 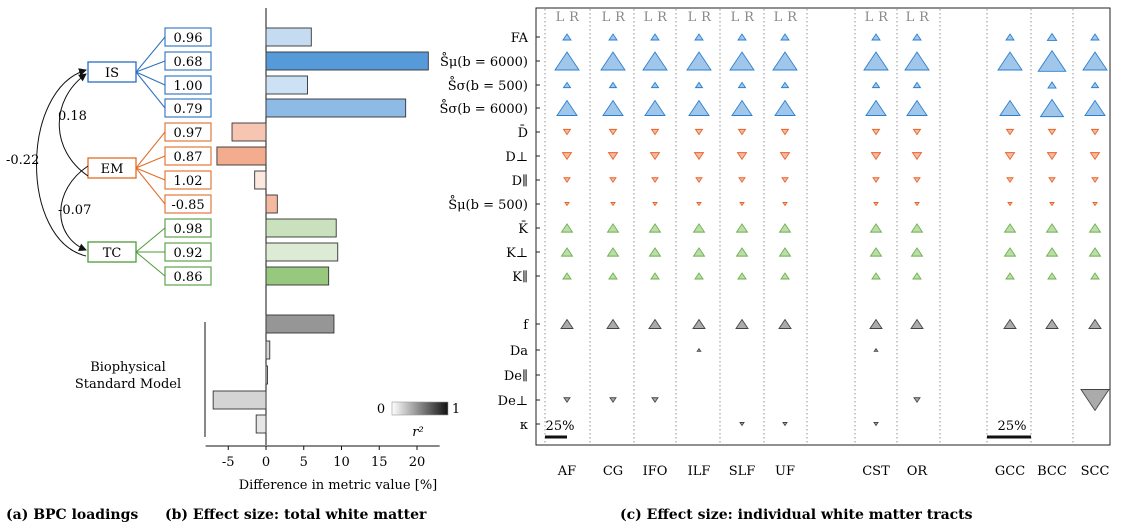 What do you see at coordinates (128, 384) in the screenshot?
I see `bsm-label-line2: Standard Model` at bounding box center [128, 384].